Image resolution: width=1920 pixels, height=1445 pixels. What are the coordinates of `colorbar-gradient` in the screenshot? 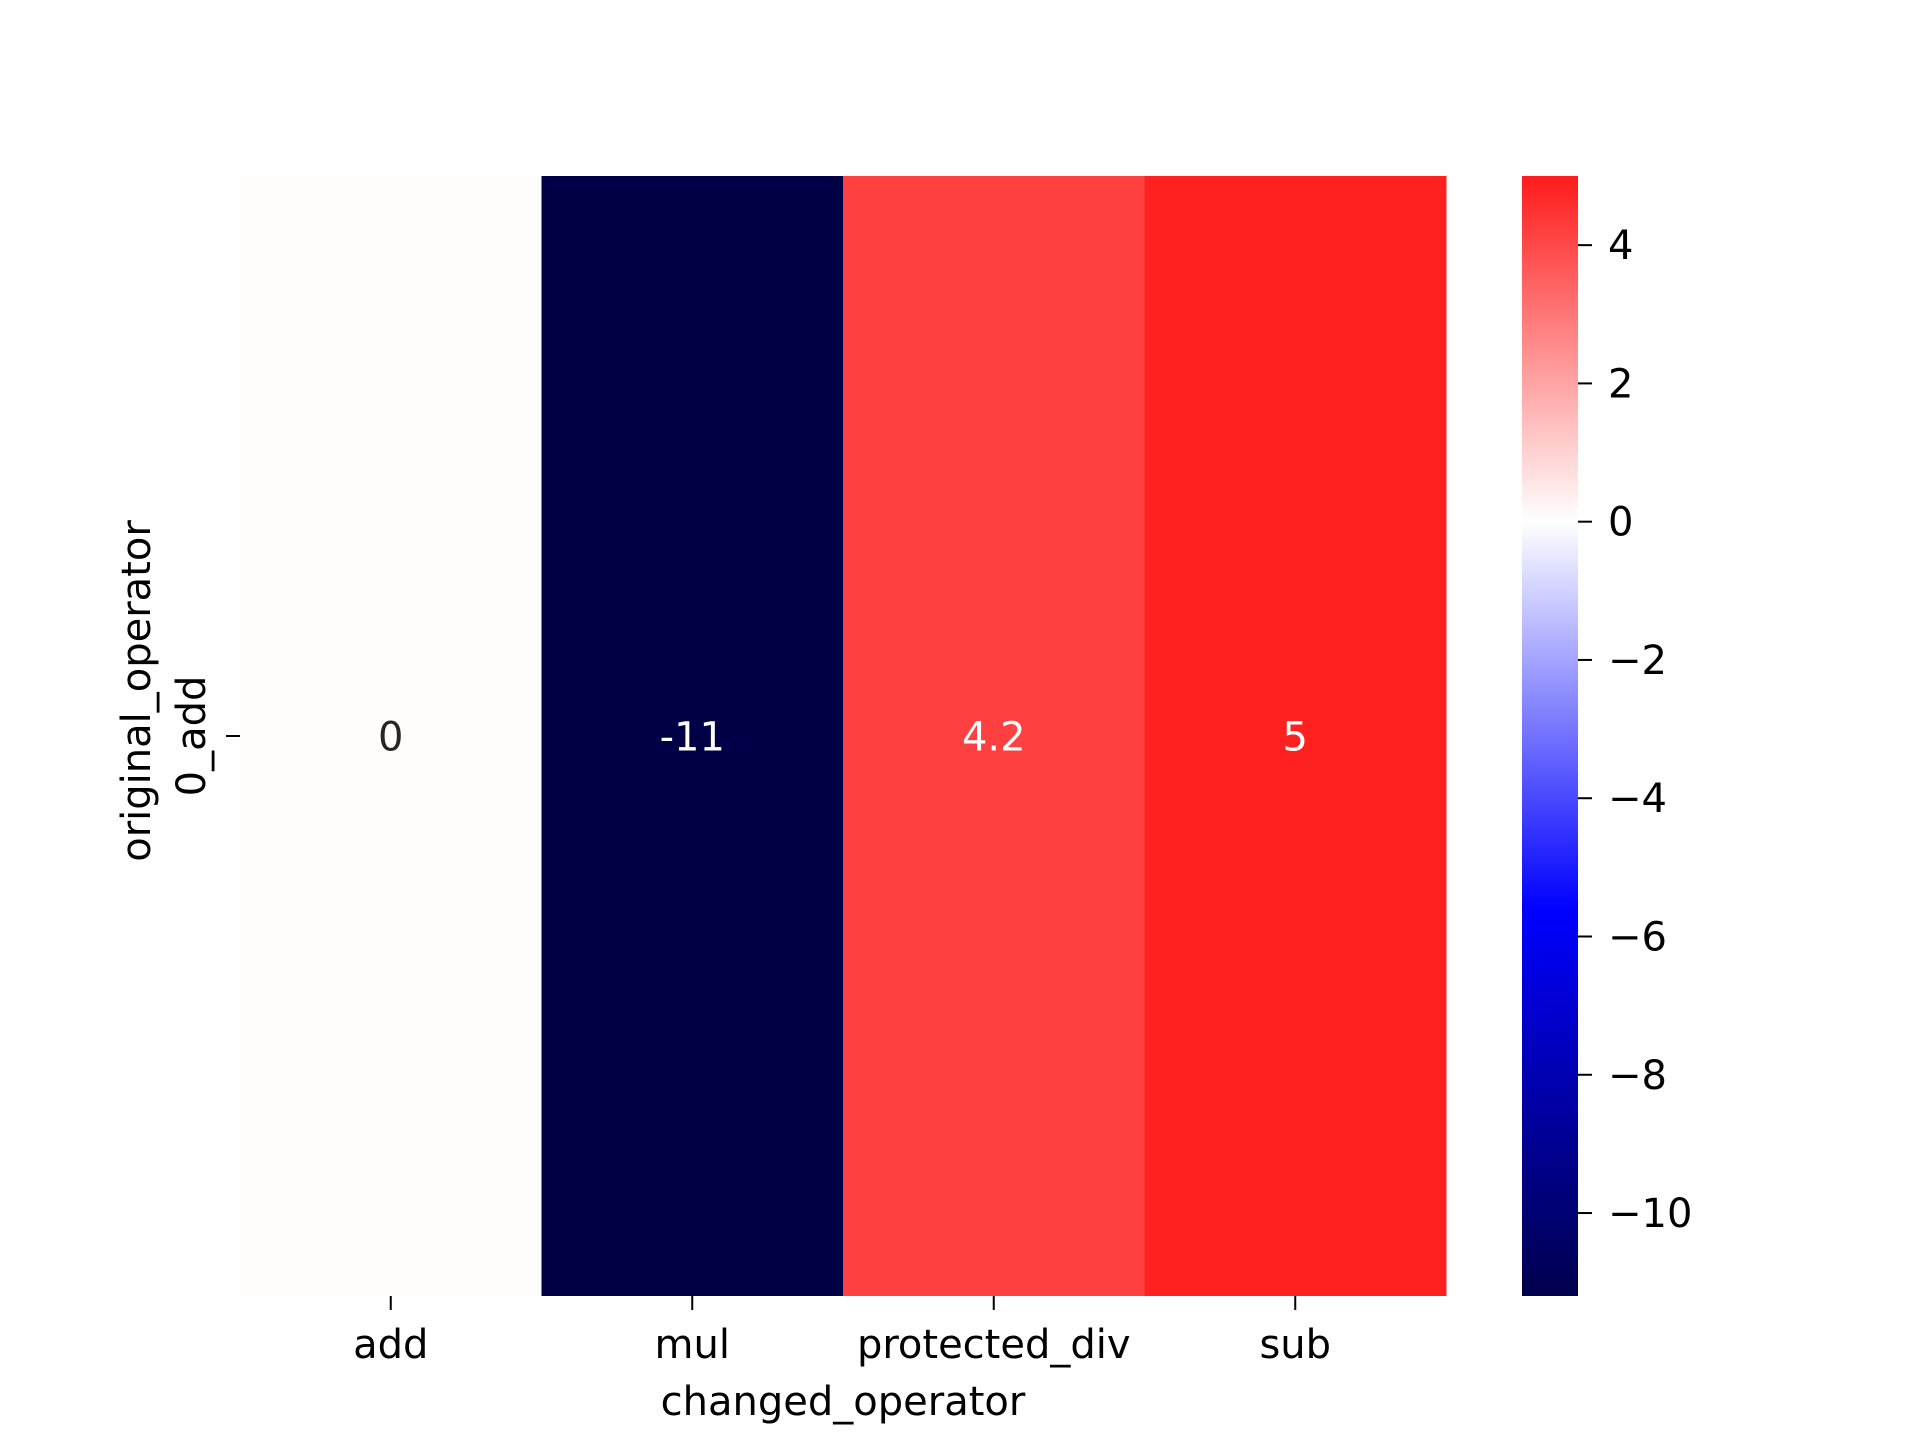 It's located at (1550, 736).